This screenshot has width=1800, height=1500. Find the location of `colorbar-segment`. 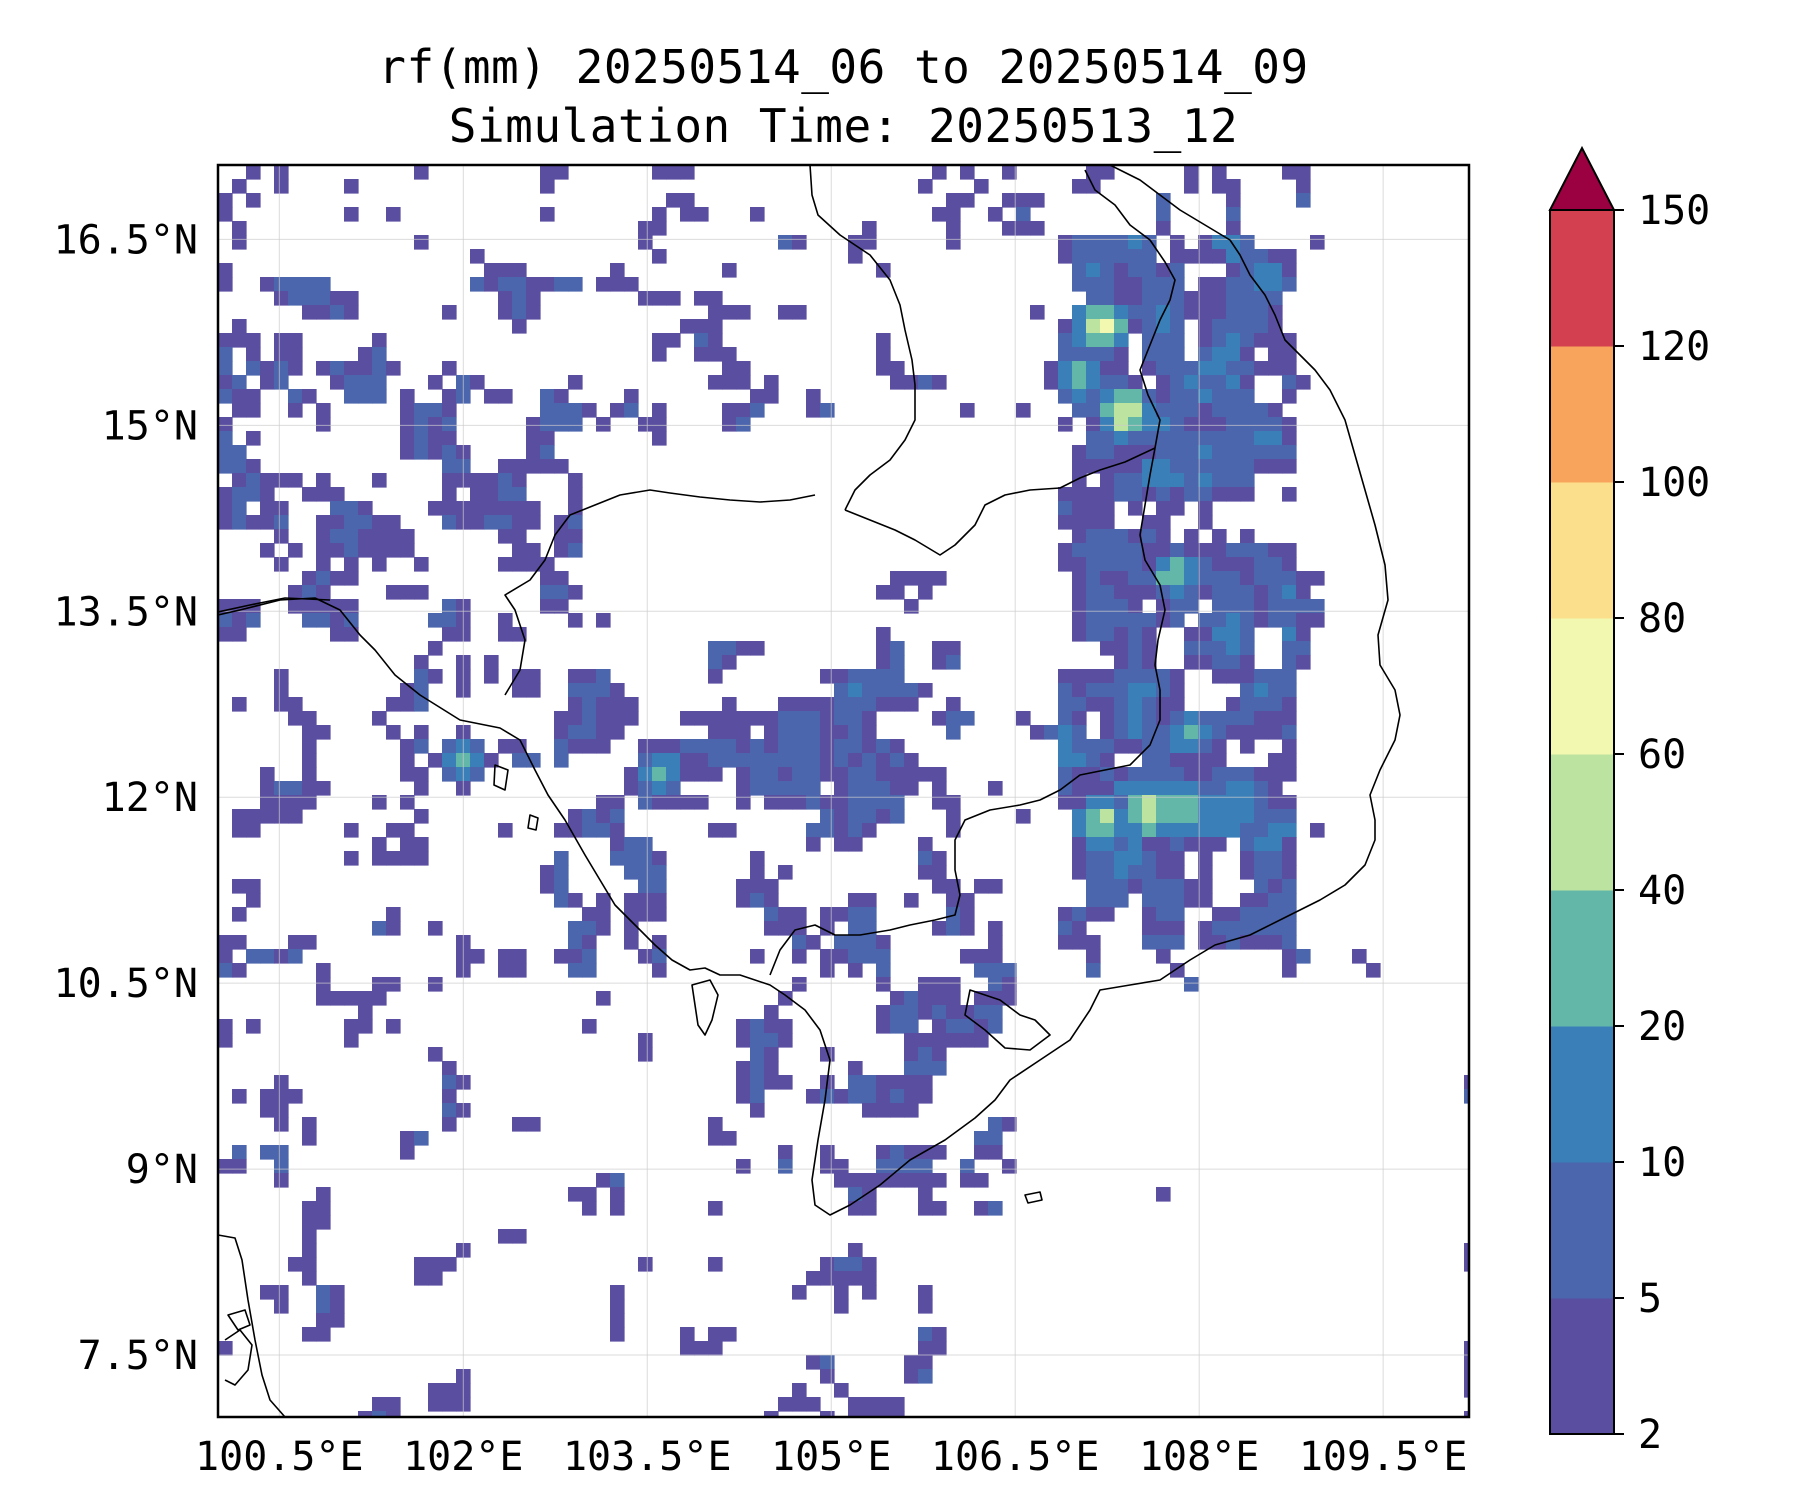

colorbar-segment is located at coordinates (1582, 550).